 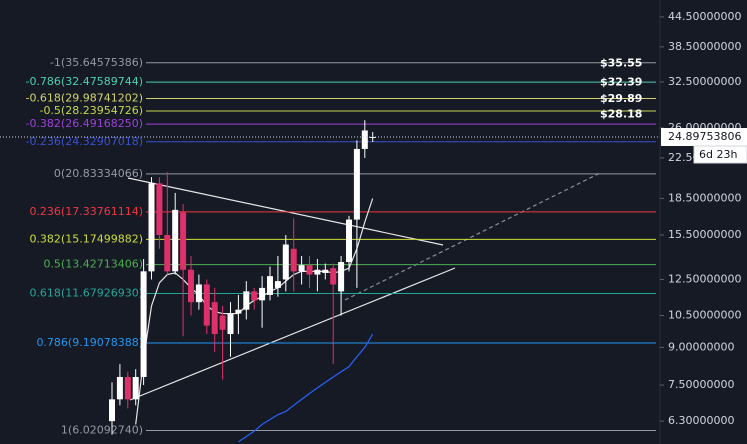 I want to click on y-tick-label: 12.50000000, so click(x=704, y=278).